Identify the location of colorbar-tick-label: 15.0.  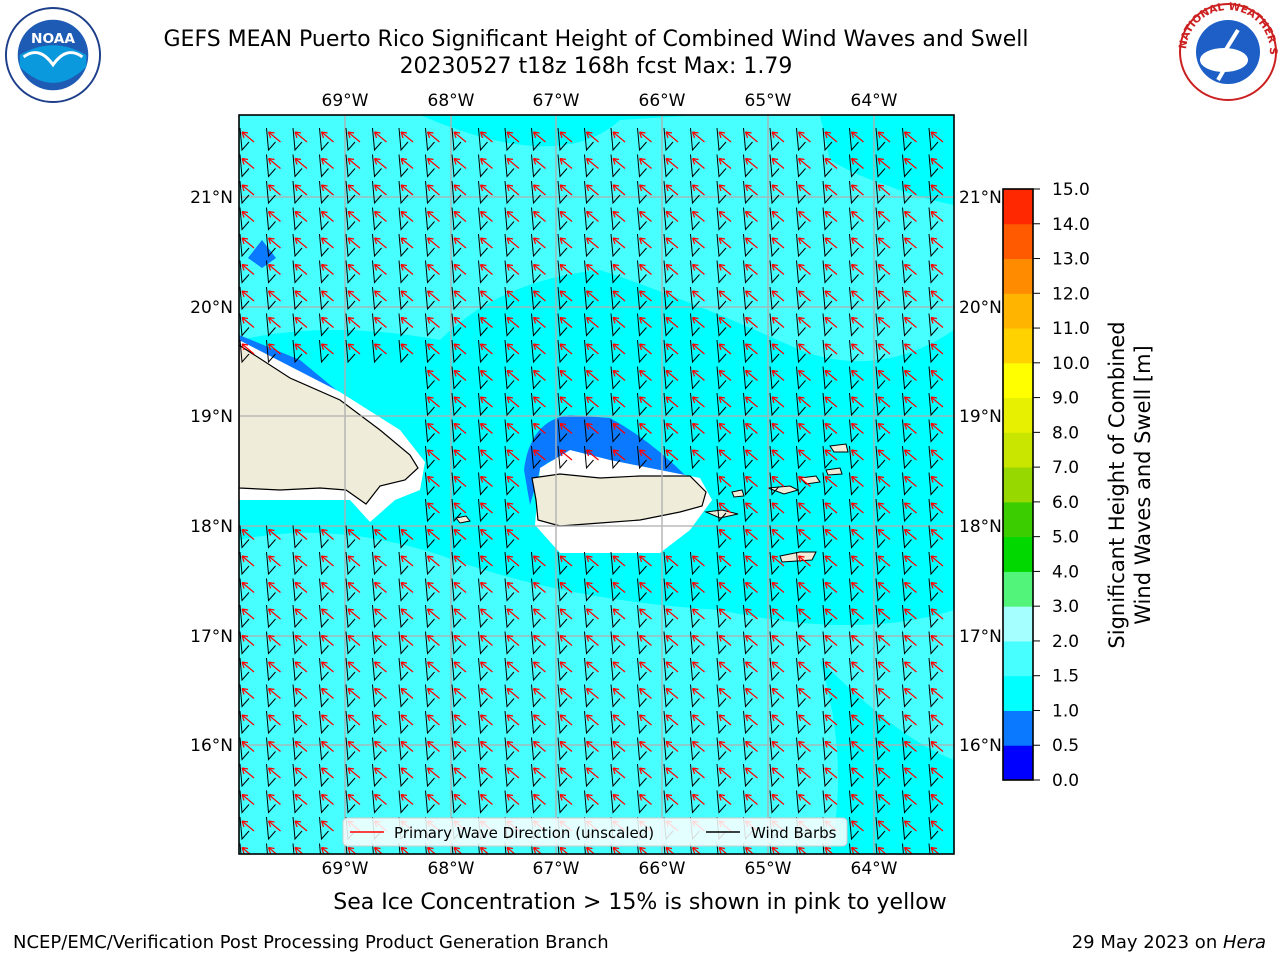
(1071, 190).